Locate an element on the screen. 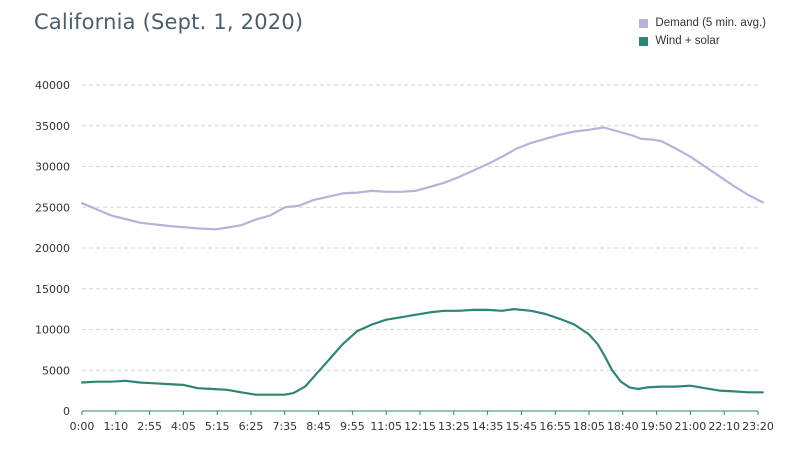 Image resolution: width=800 pixels, height=450 pixels. legend-item-demand: Demand (5 min. avg.) is located at coordinates (702, 23).